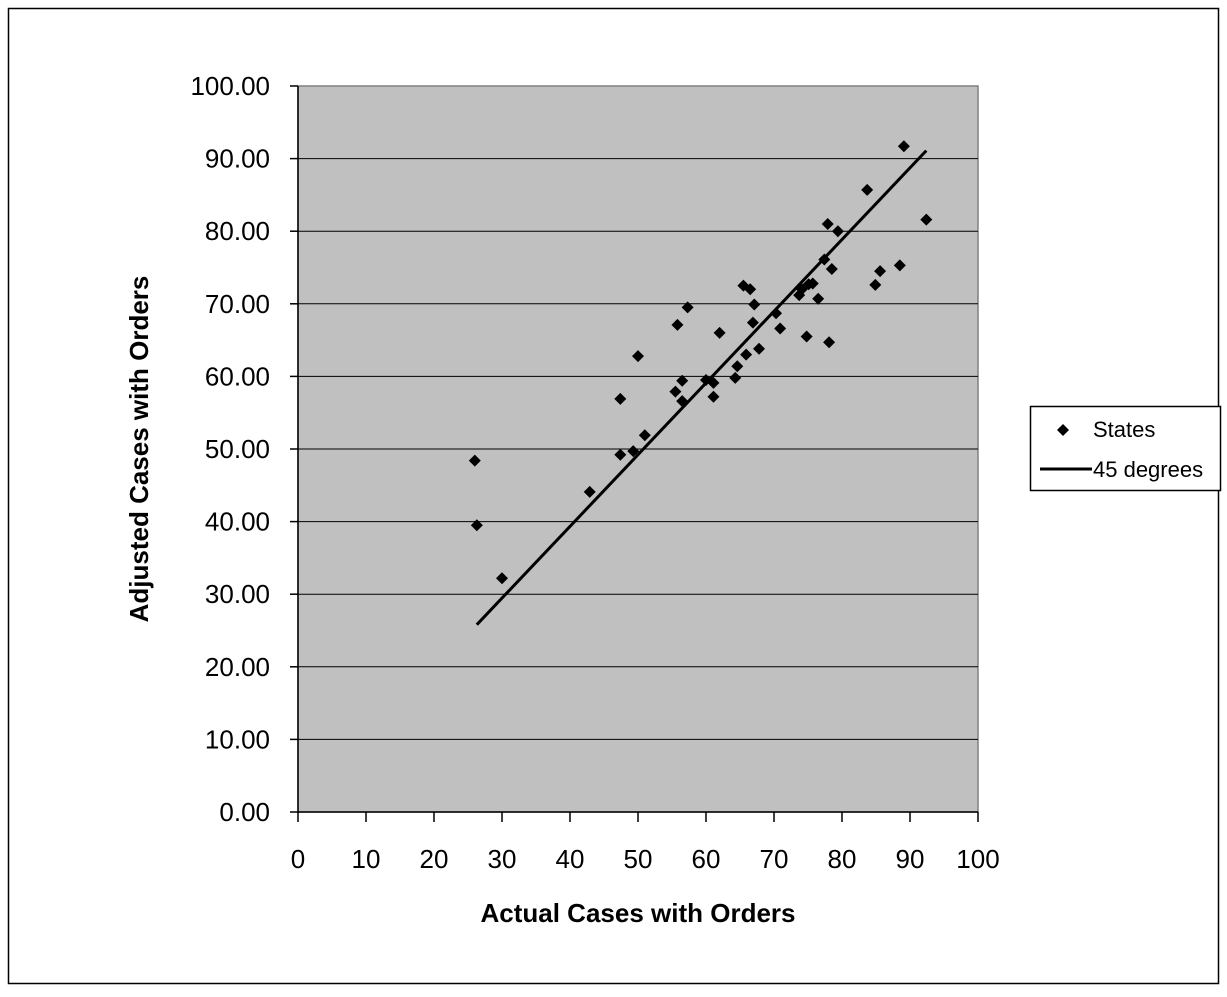 The image size is (1227, 997). What do you see at coordinates (237, 304) in the screenshot?
I see `y-tick-label: 70.00` at bounding box center [237, 304].